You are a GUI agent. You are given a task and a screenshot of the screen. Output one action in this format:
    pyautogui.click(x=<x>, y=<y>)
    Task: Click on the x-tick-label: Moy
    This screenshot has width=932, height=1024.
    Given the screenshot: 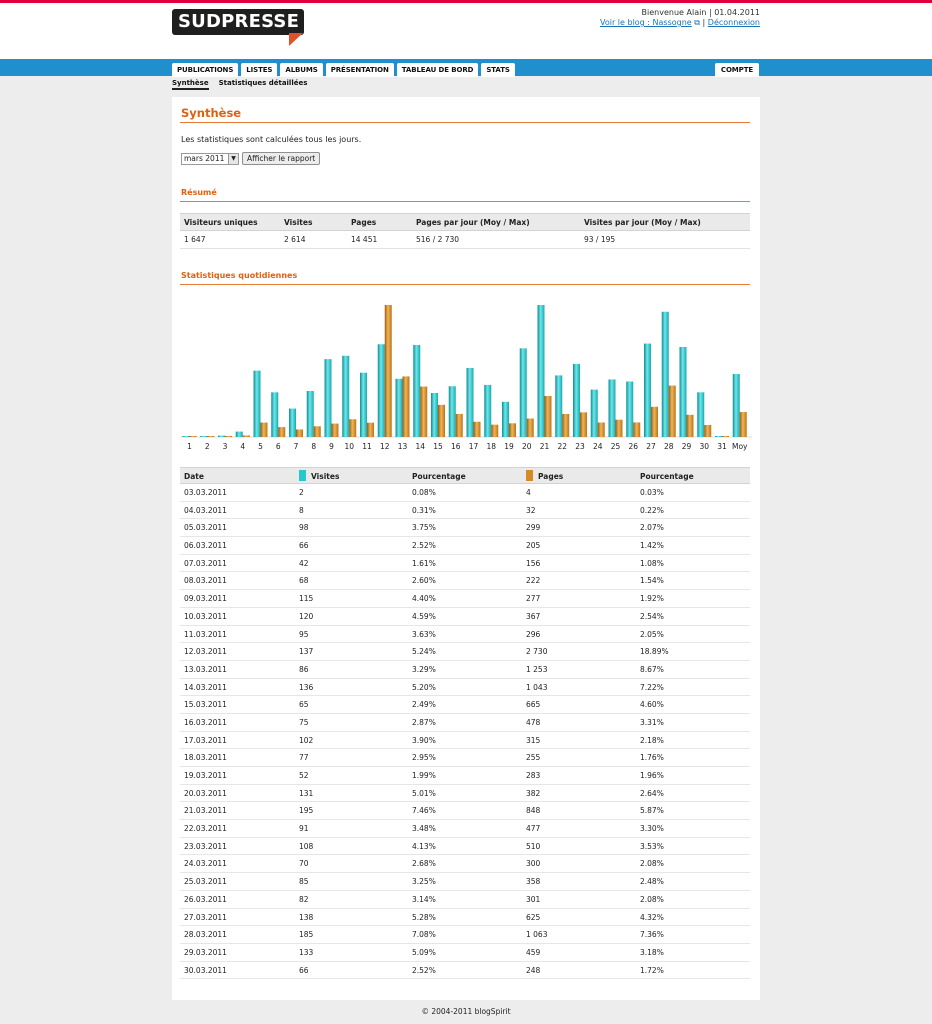 What is the action you would take?
    pyautogui.click(x=740, y=446)
    